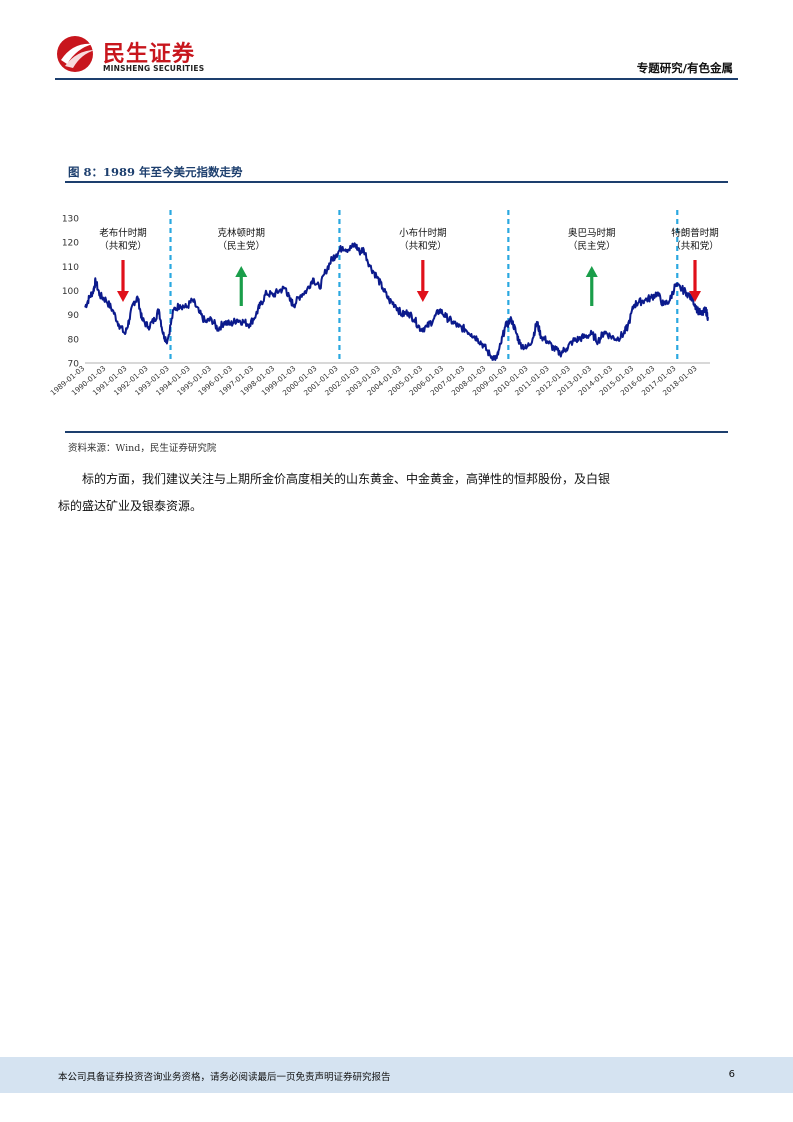  What do you see at coordinates (396, 1075) in the screenshot?
I see `footer-bar` at bounding box center [396, 1075].